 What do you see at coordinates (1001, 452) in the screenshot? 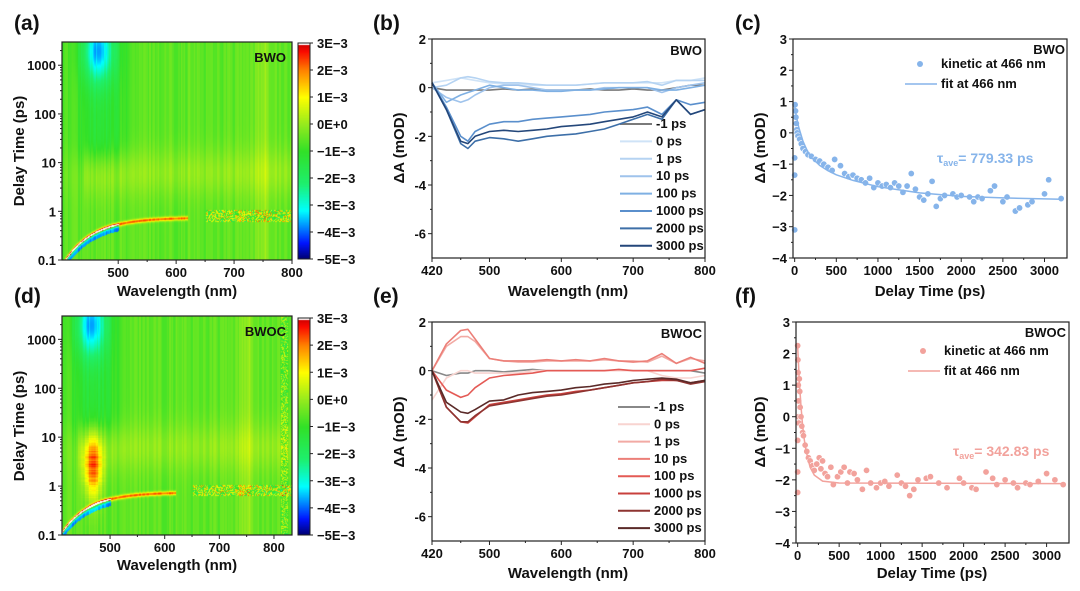
I see `tau-annotation: τave= 342.83 ps` at bounding box center [1001, 452].